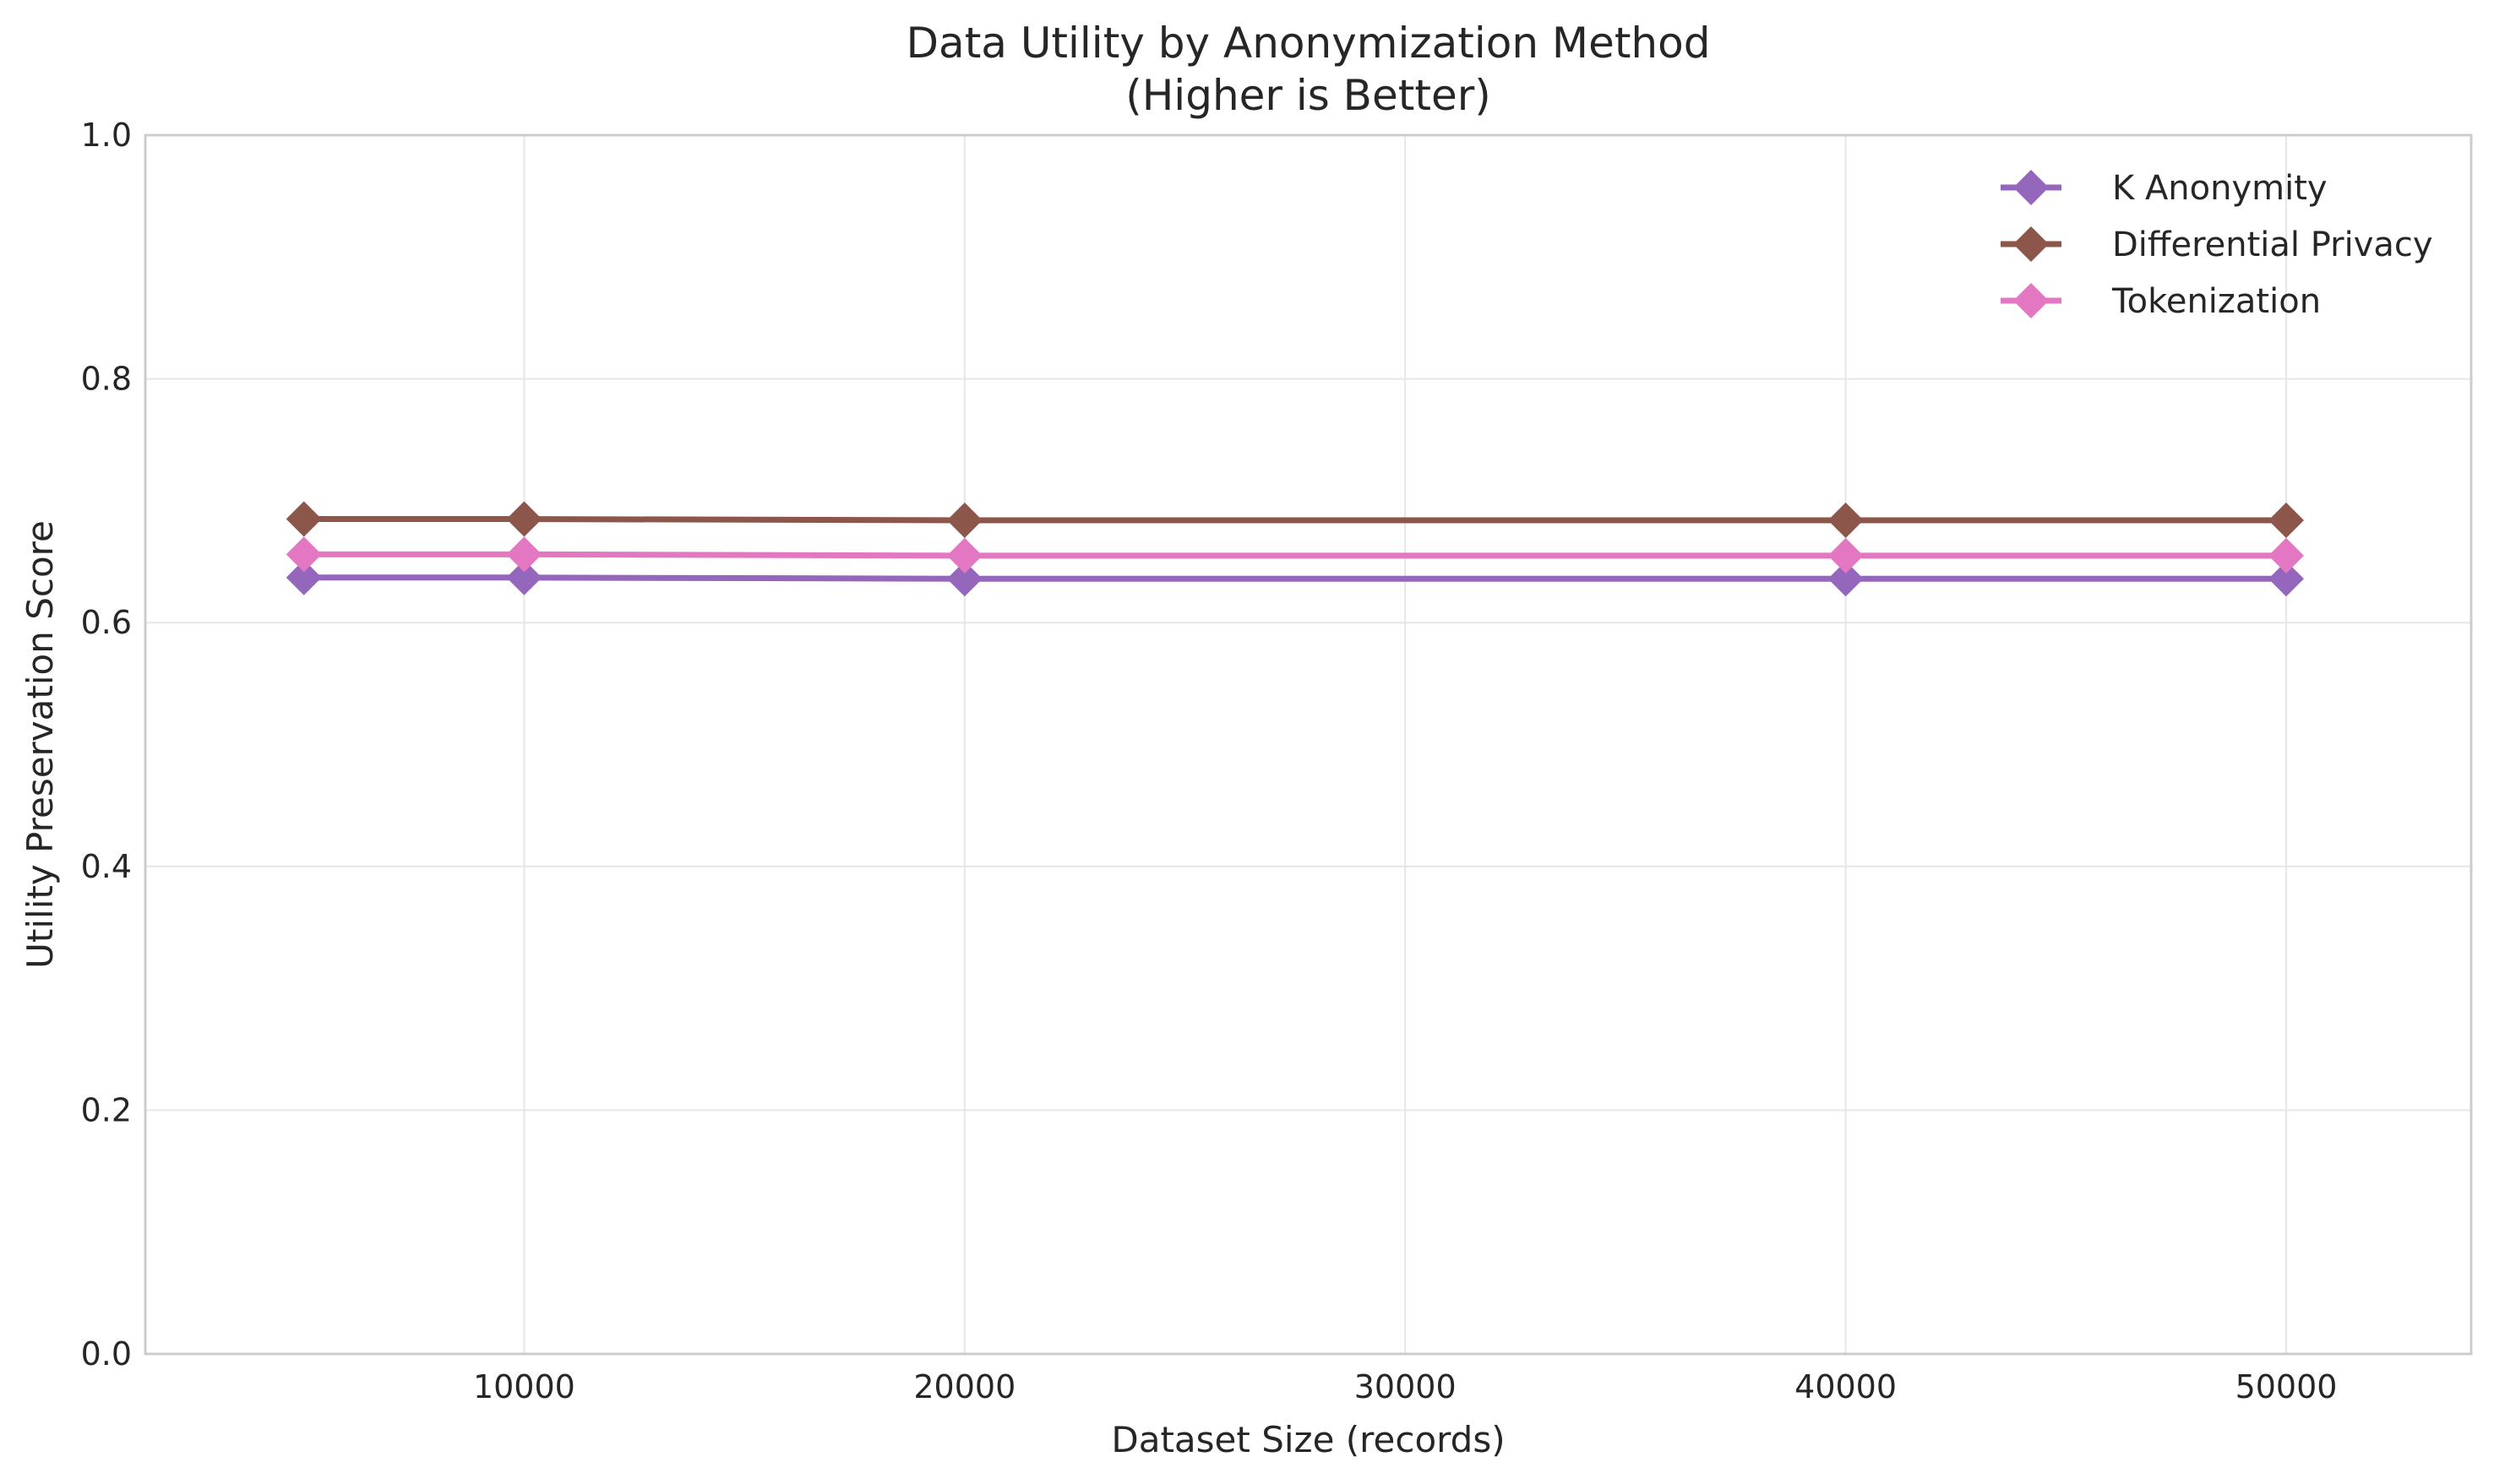  Describe the element at coordinates (2286, 1386) in the screenshot. I see `x-tick-label: 50000` at that location.